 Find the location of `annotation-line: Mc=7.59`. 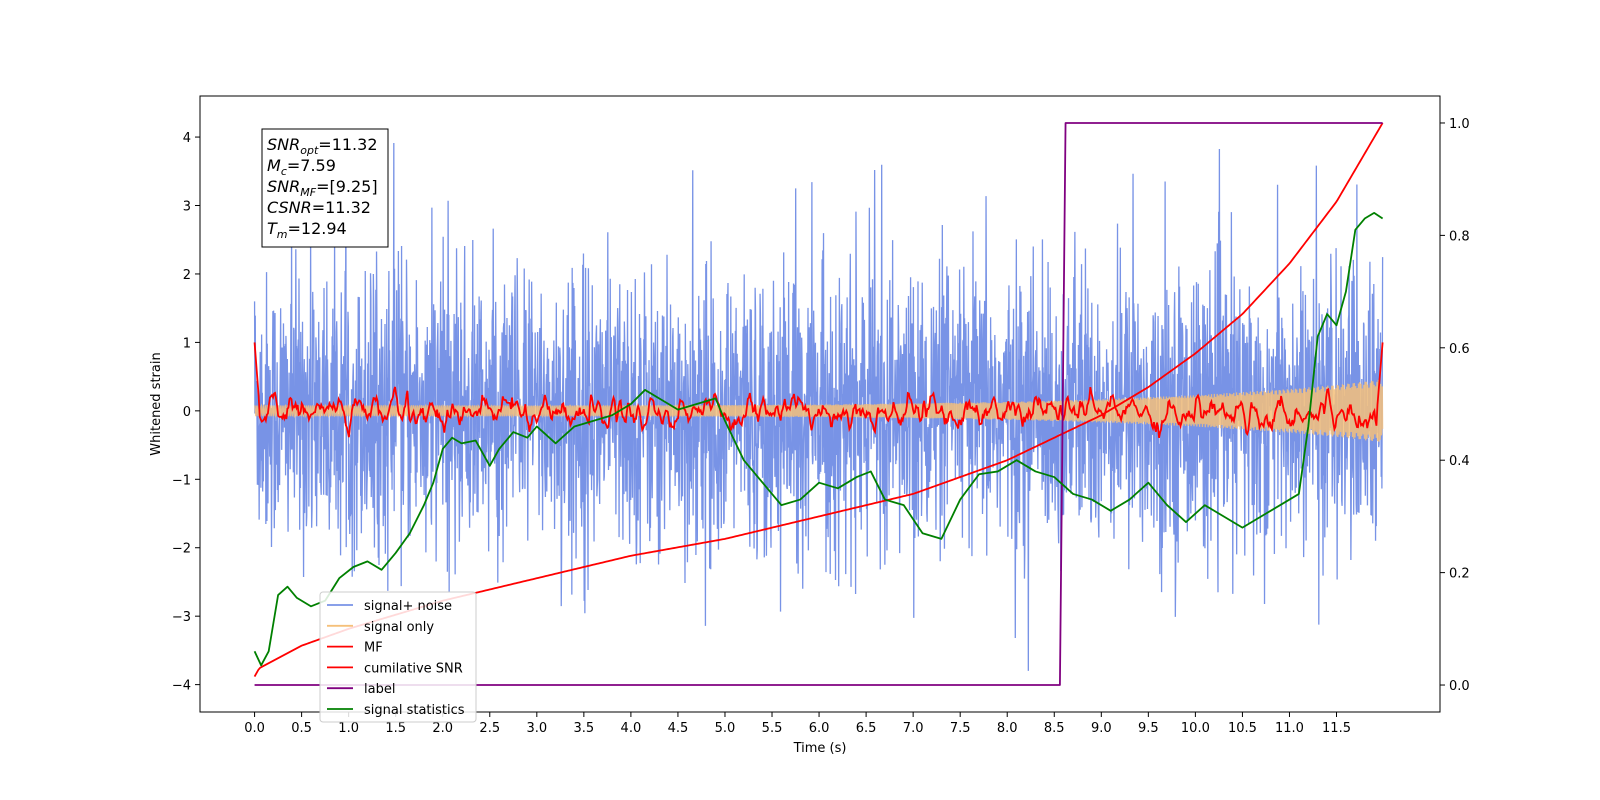

annotation-line: Mc=7.59 is located at coordinates (301, 167).